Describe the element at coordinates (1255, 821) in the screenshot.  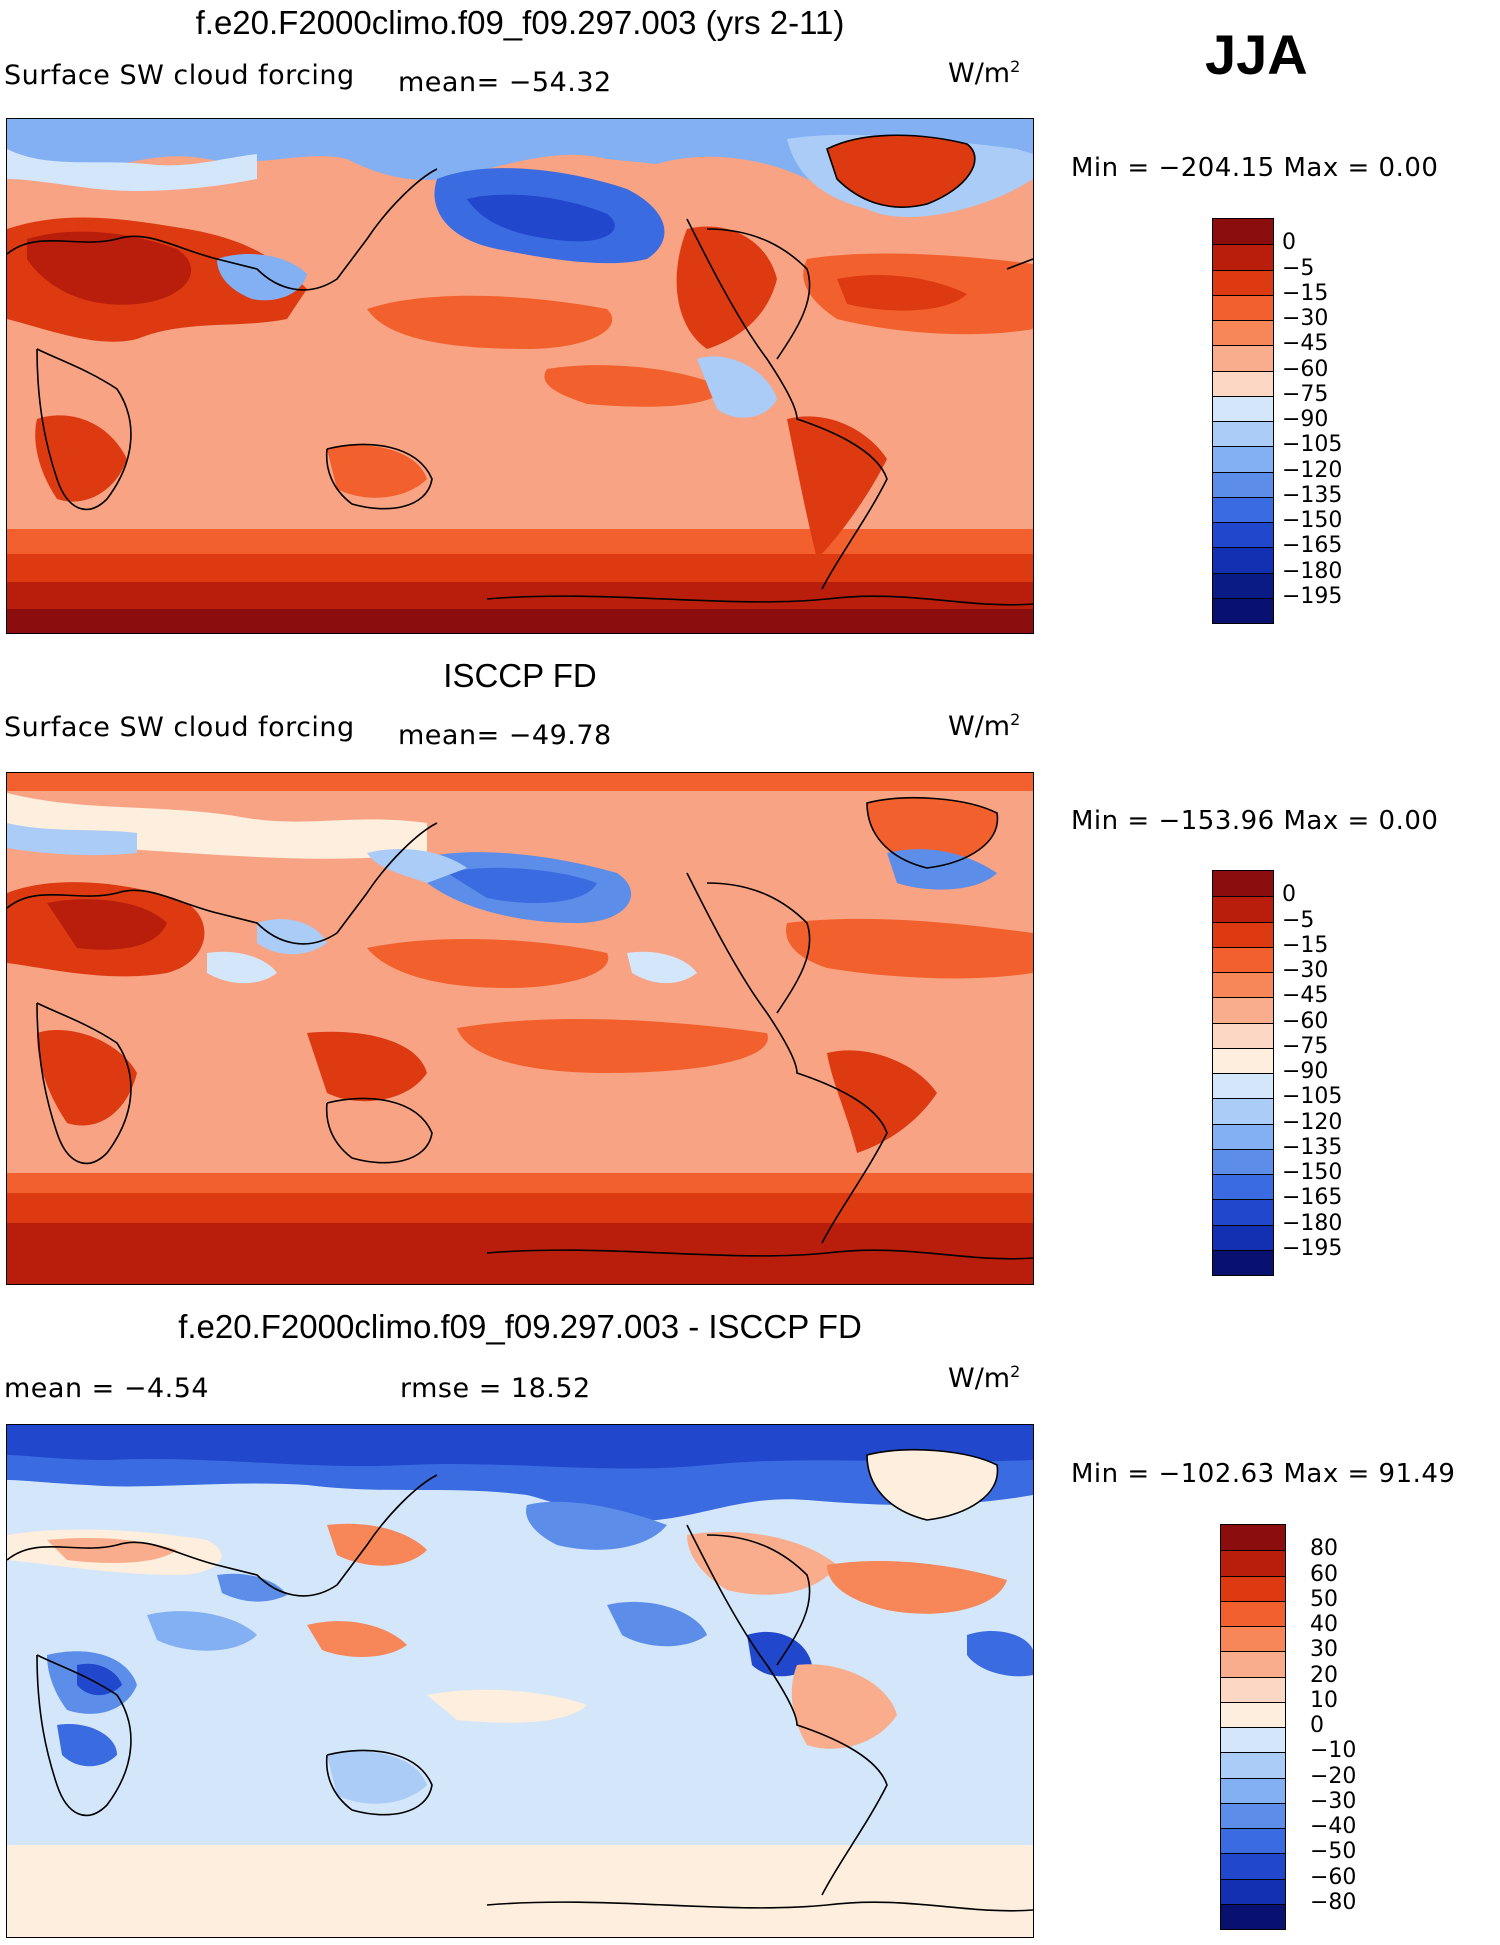
I see `panel2-min-max: Min = −153.96 Max = 0.00` at that location.